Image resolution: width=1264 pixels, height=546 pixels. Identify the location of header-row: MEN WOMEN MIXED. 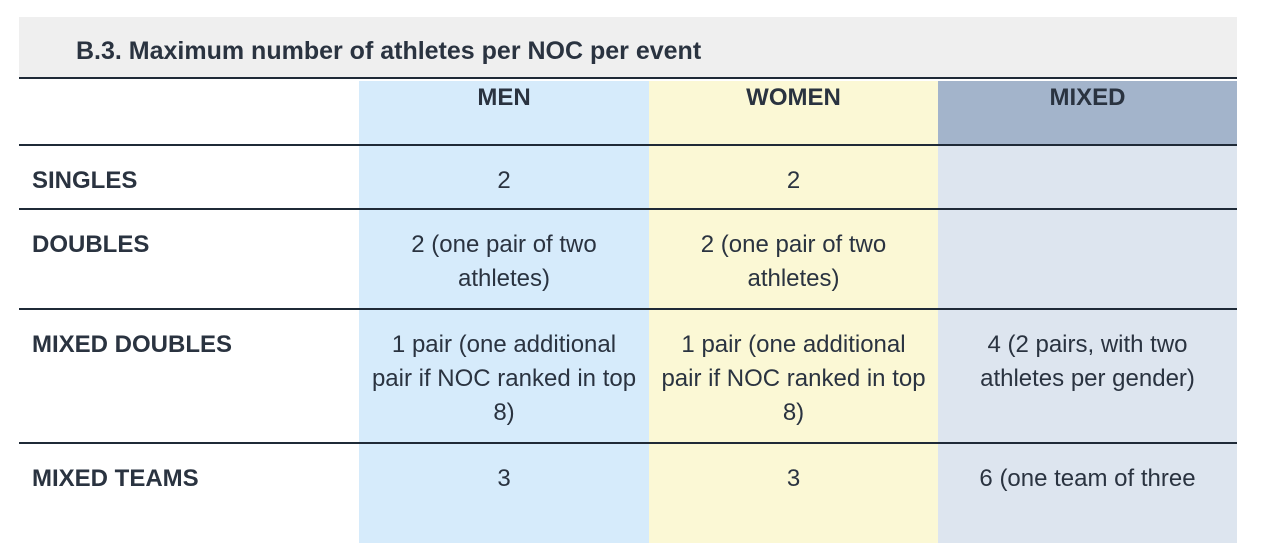
(628, 113).